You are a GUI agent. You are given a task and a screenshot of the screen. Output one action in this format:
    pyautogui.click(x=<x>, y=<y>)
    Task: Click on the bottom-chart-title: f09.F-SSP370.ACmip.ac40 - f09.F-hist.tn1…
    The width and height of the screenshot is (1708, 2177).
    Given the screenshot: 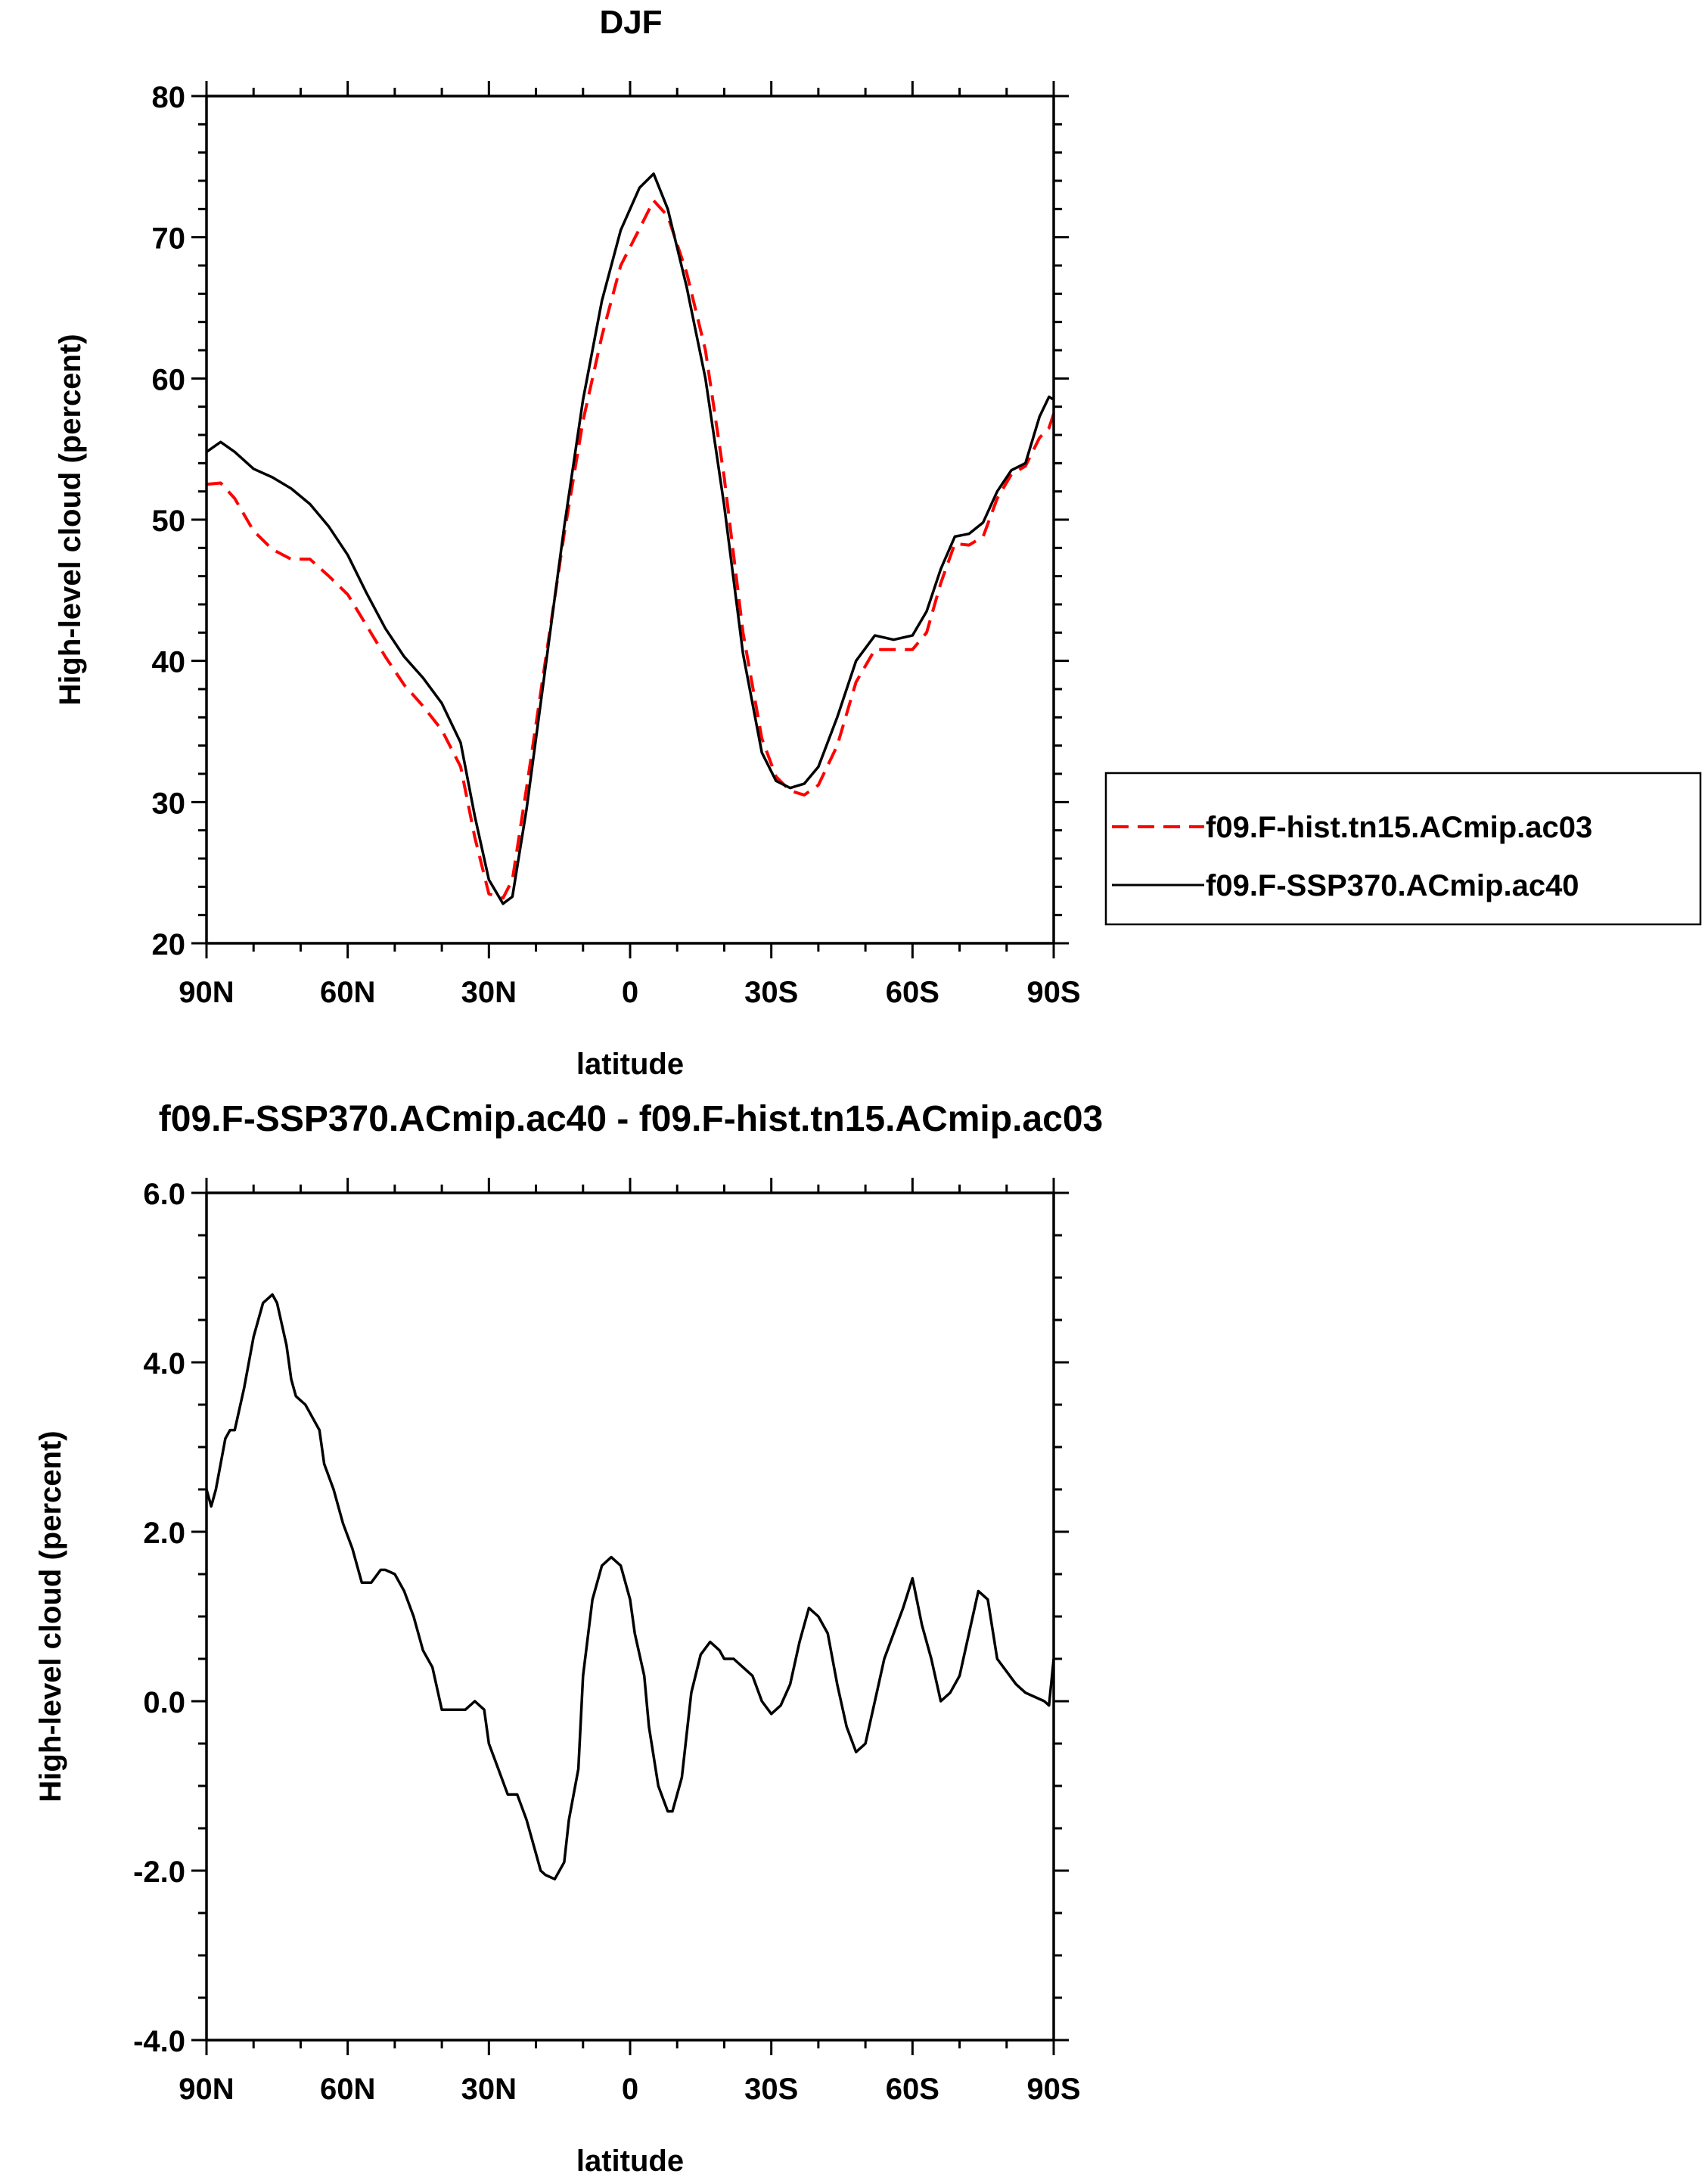 What is the action you would take?
    pyautogui.click(x=631, y=1119)
    